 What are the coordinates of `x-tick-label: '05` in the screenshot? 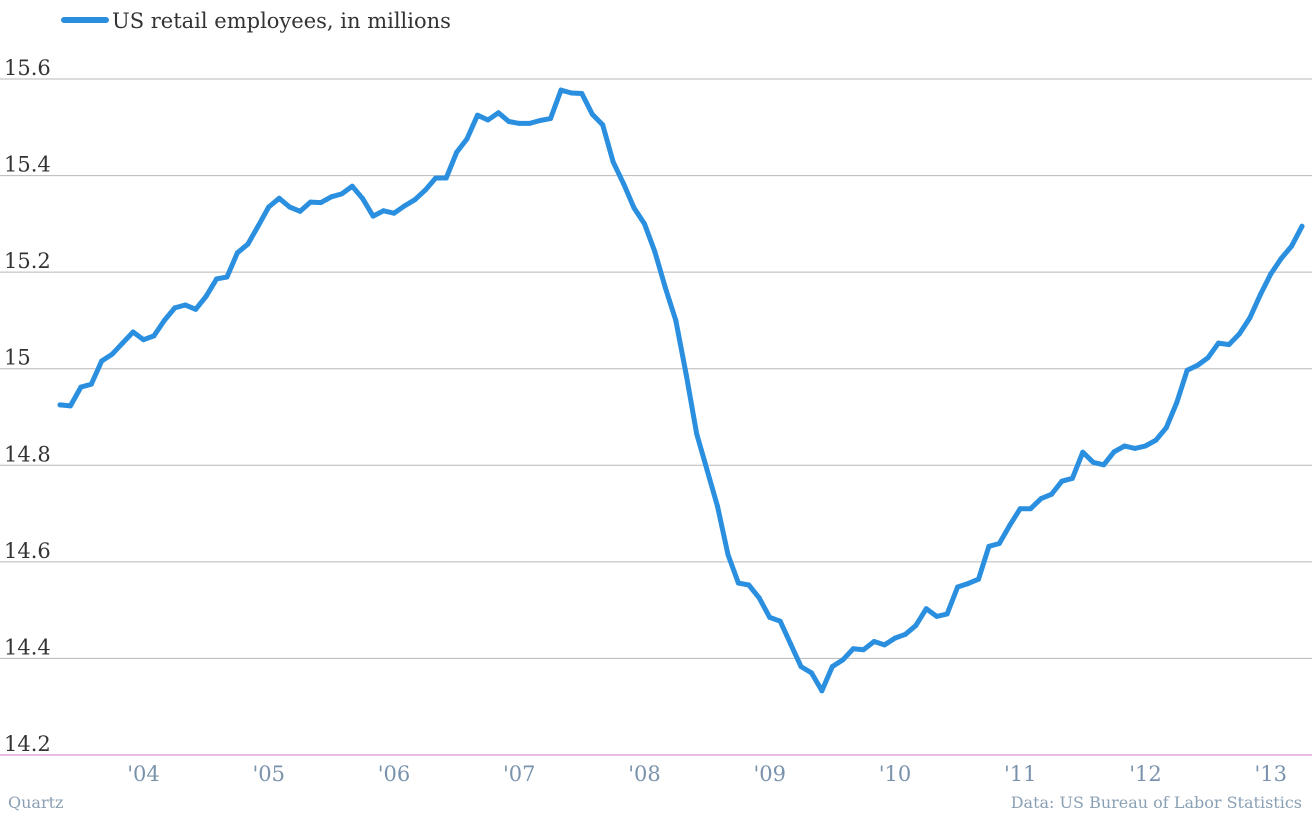 It's located at (268, 774).